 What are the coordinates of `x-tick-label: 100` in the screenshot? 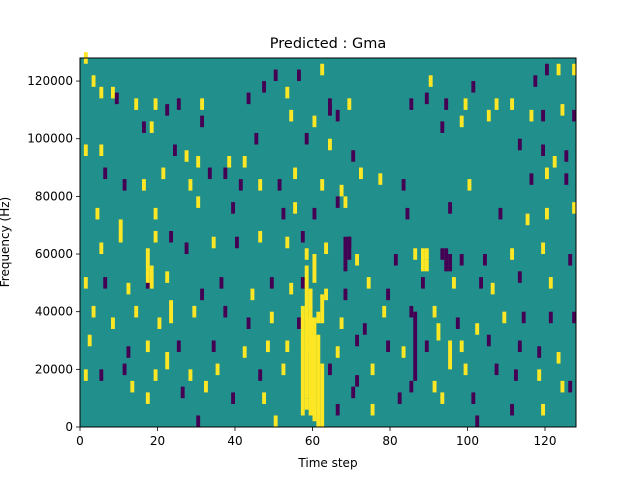 It's located at (467, 441).